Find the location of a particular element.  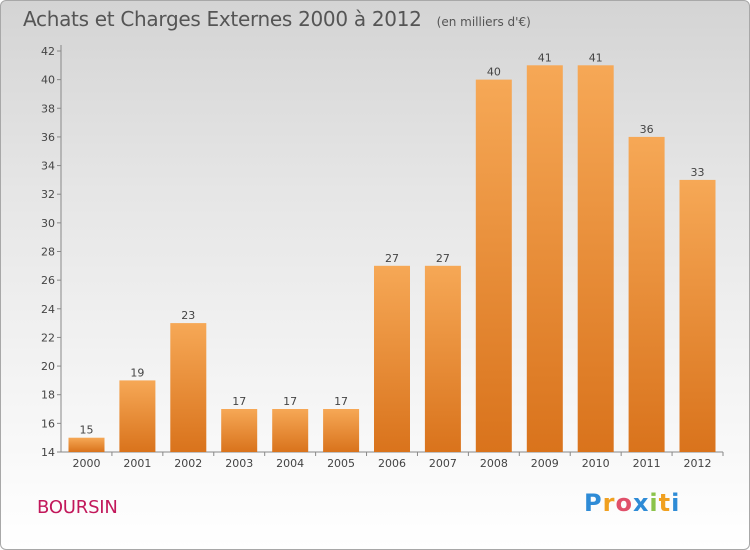

chart-title: Achats et Charges Externes 2000 à 2012 is located at coordinates (222, 19).